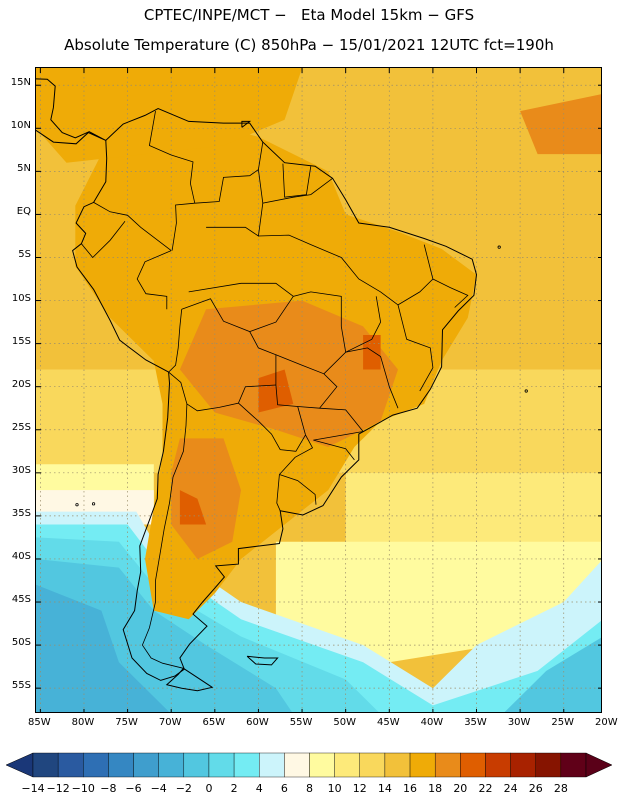 The width and height of the screenshot is (618, 800). What do you see at coordinates (296, 454) in the screenshot?
I see `argentina-brazil-border` at bounding box center [296, 454].